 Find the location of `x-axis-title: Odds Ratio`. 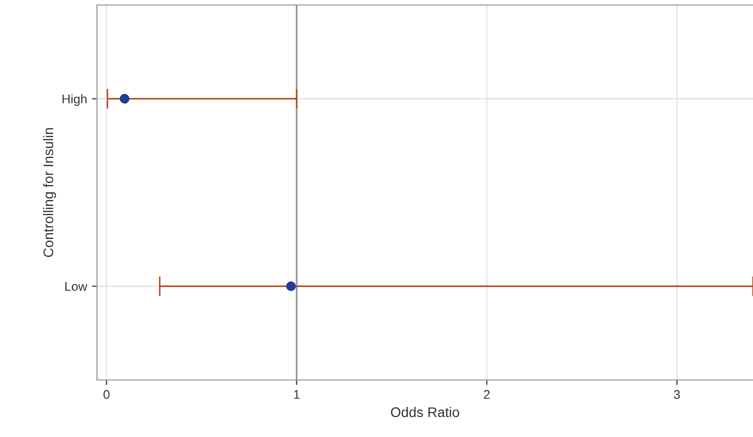

x-axis-title: Odds Ratio is located at coordinates (425, 412).